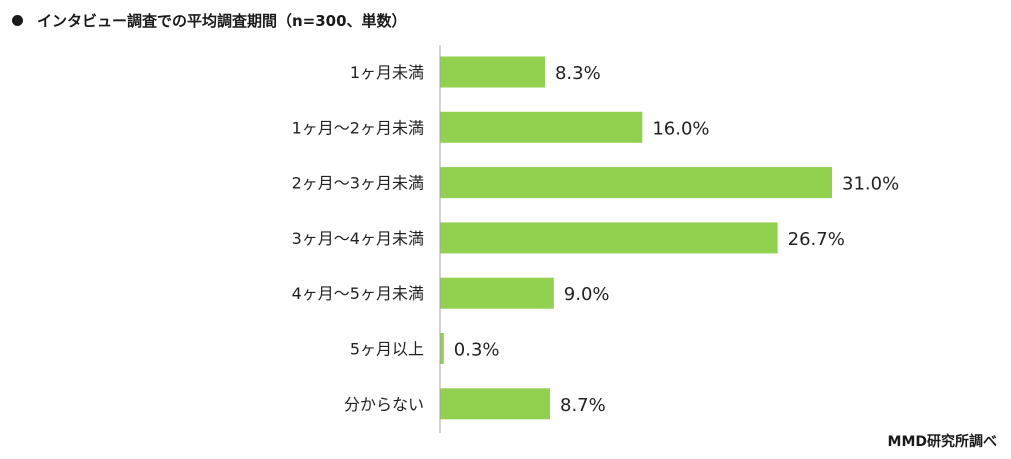  Describe the element at coordinates (358, 238) in the screenshot. I see `category-label: 3ヶ月～4ヶ月未満` at that location.